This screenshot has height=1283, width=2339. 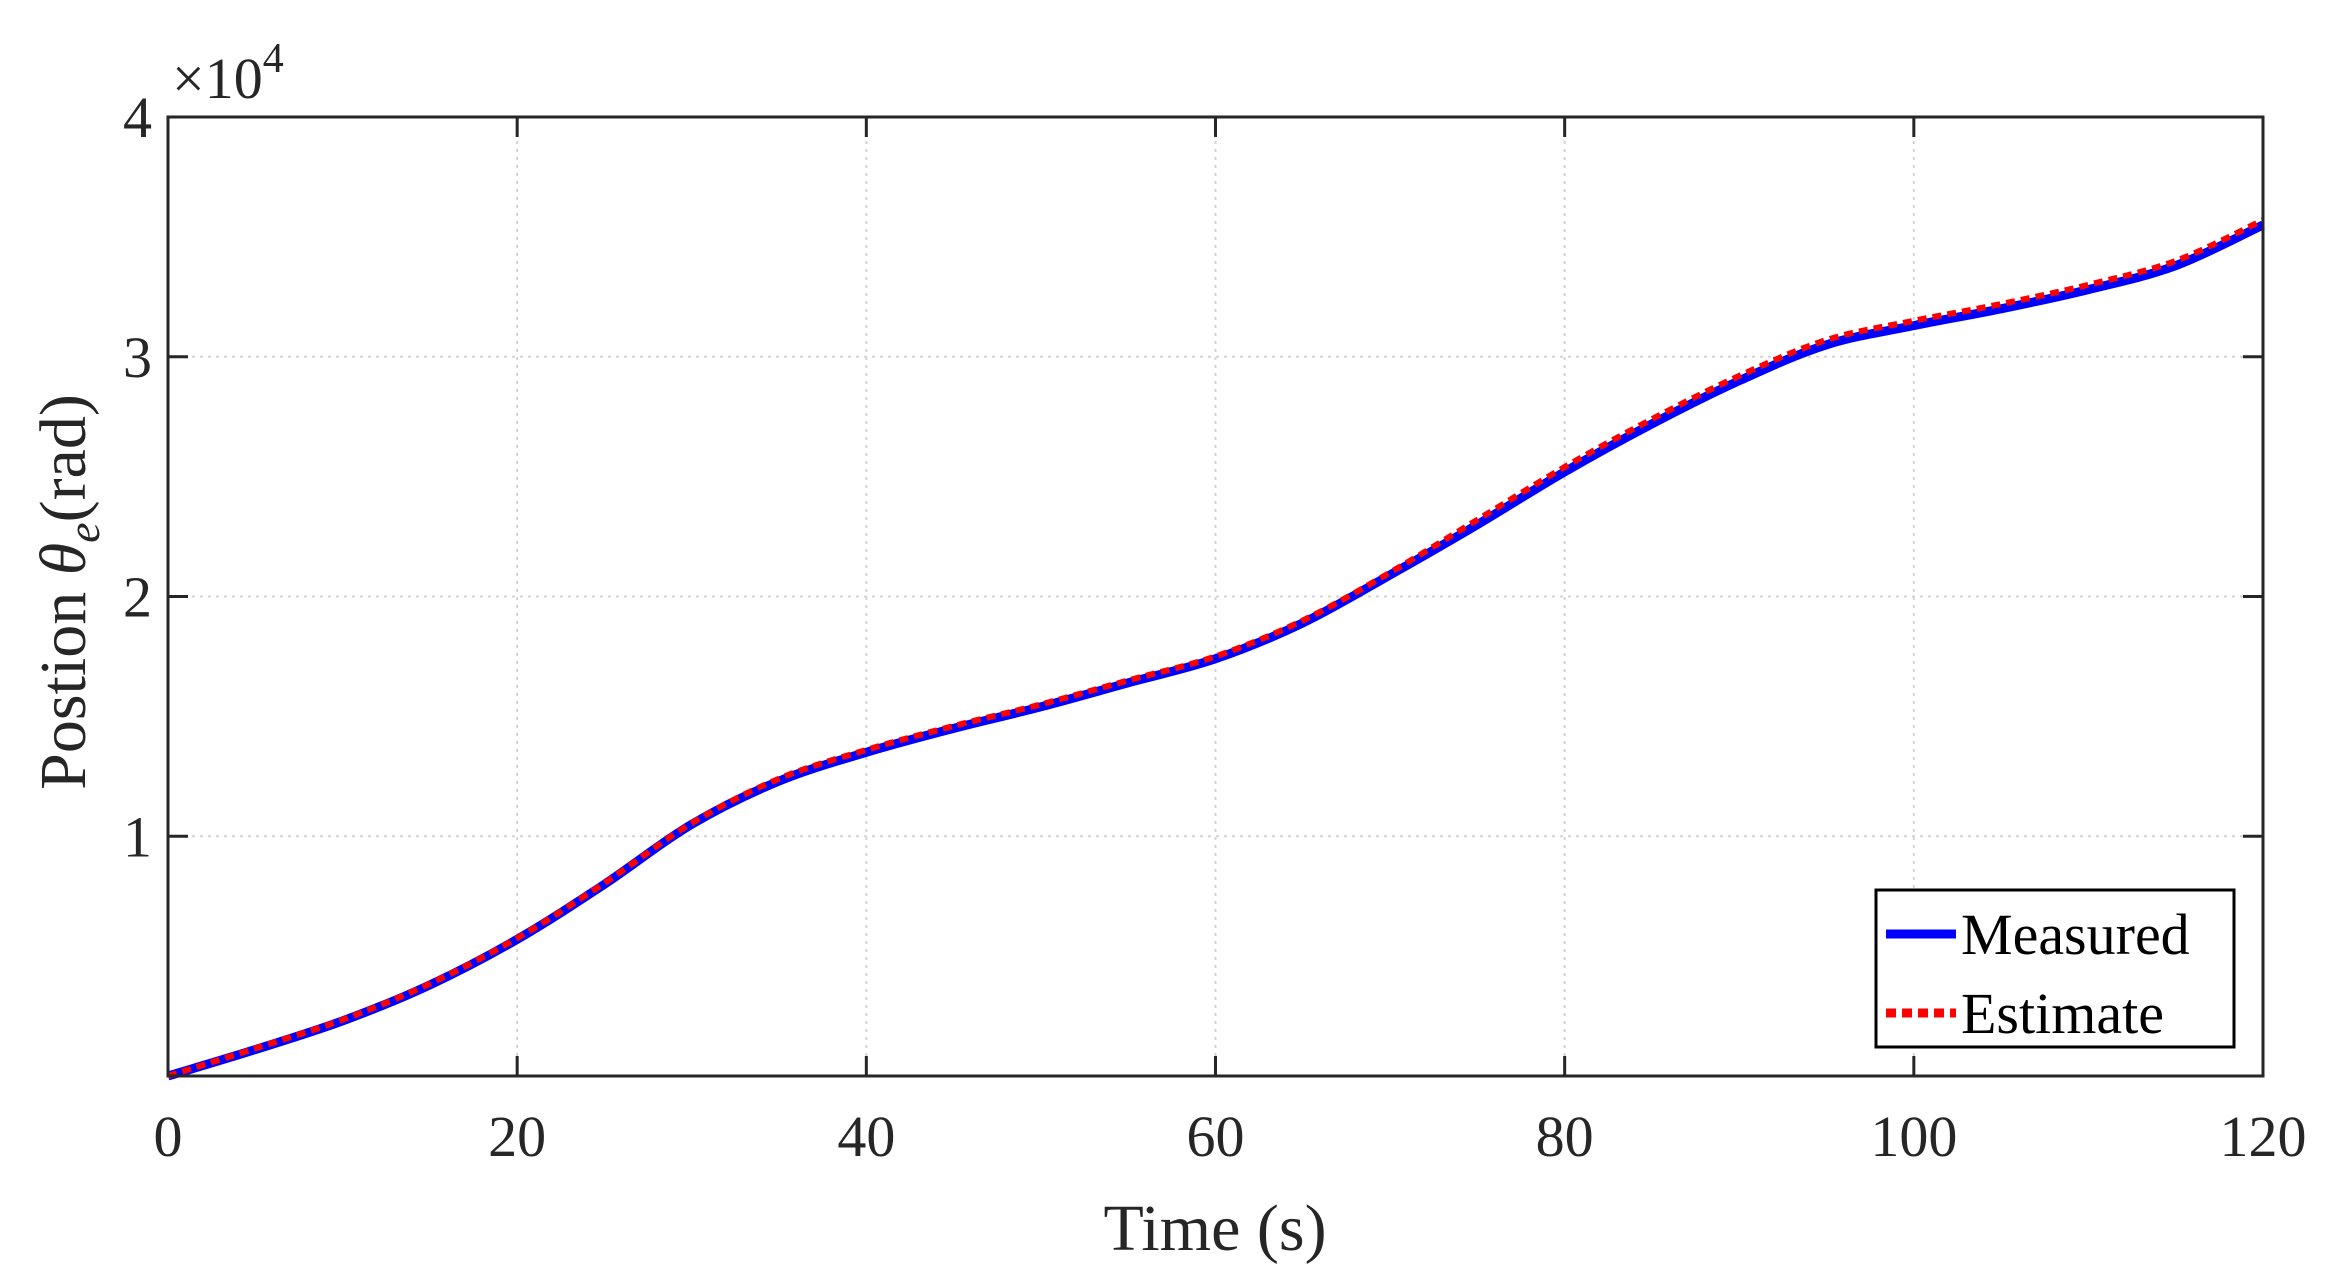 I want to click on x-tick-labels: 0 20 40 60 80 100 120, so click(x=1230, y=1136).